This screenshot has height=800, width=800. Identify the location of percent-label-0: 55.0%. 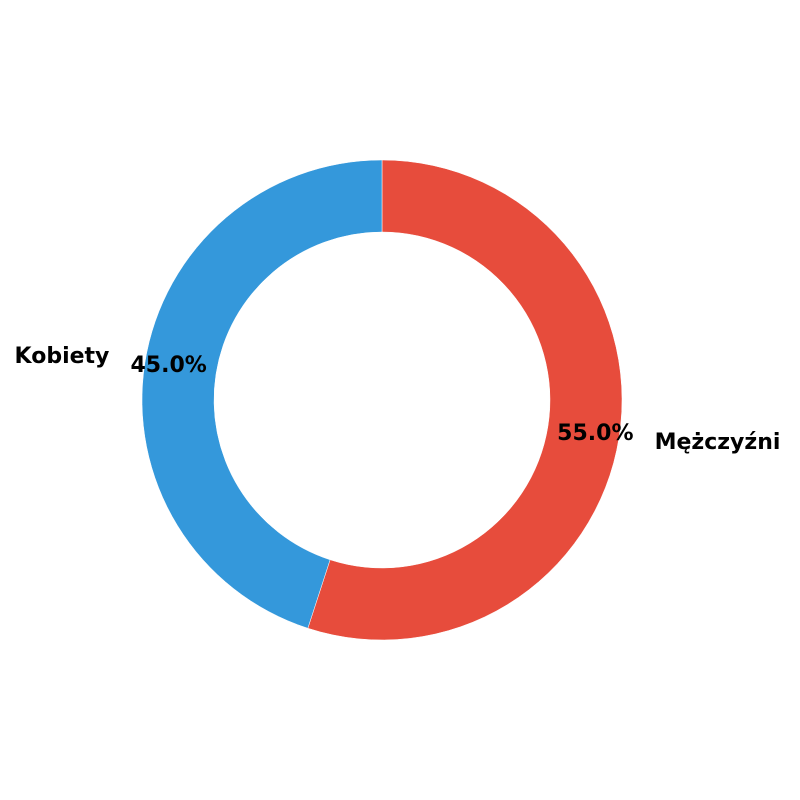
(595, 433).